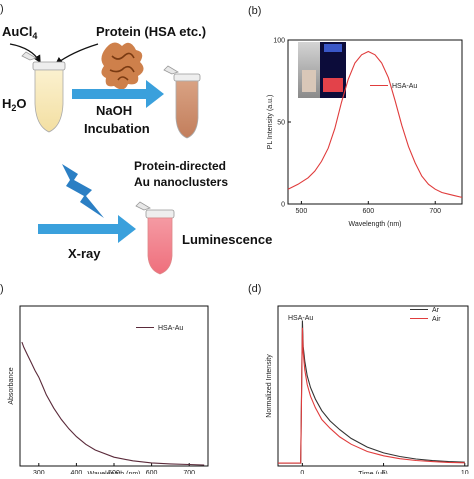 Image resolution: width=474 pixels, height=479 pixels. Describe the element at coordinates (6, 103) in the screenshot. I see `h2o-text: H` at that location.